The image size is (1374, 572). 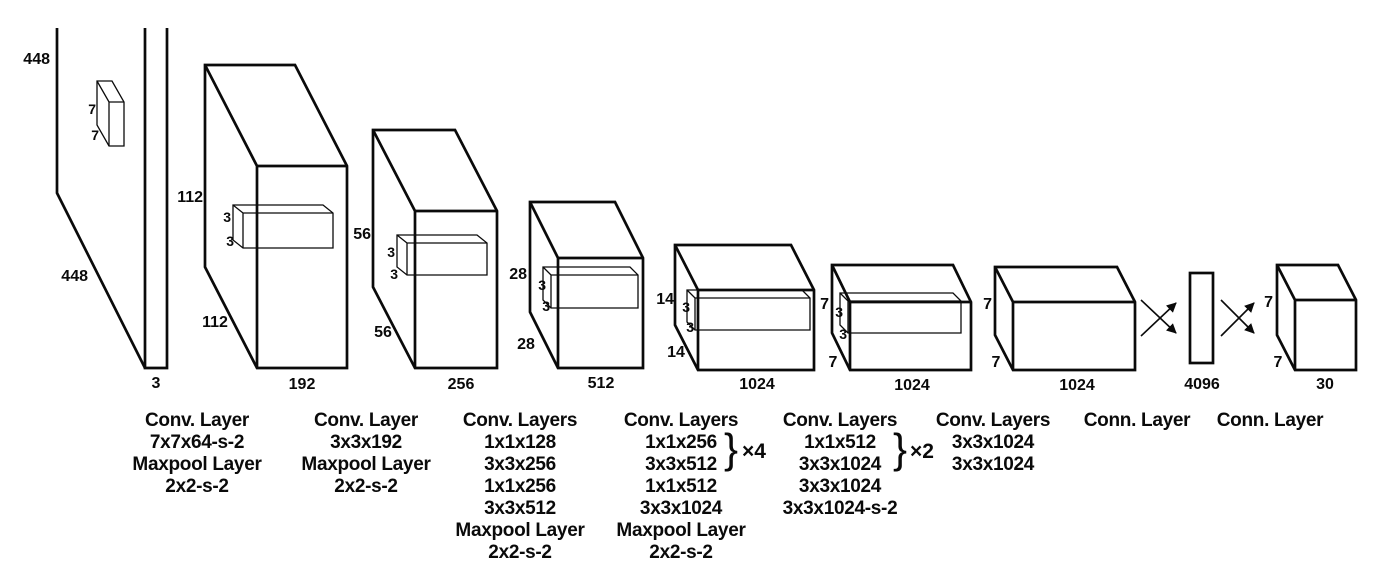 I want to click on column2-line: 3x3x192, so click(x=366, y=442).